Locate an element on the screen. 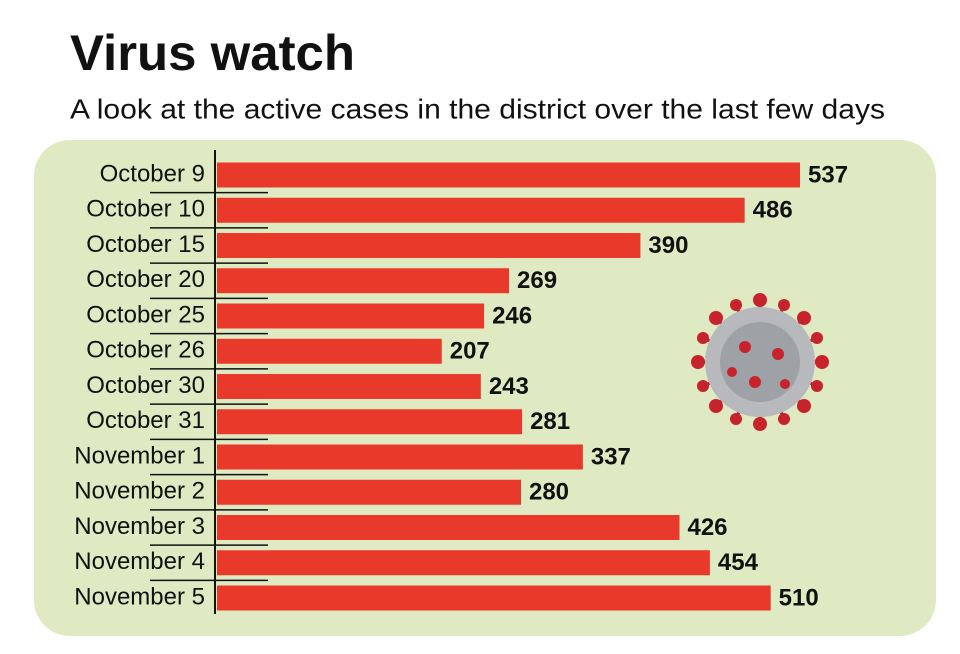 The image size is (960, 654). category-label: October 26 is located at coordinates (145, 350).